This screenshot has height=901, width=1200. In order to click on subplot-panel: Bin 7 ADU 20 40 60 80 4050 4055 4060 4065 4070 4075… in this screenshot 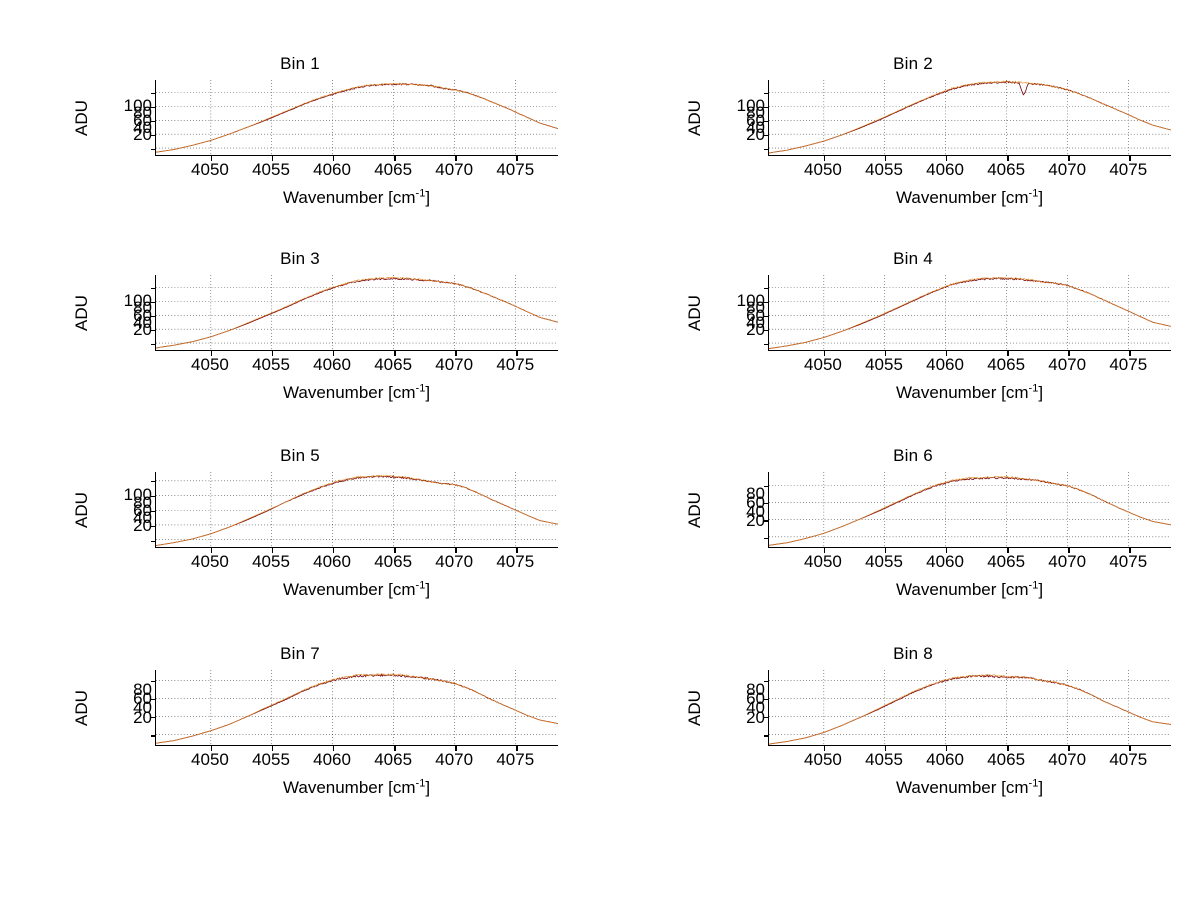, I will do `click(300, 740)`.